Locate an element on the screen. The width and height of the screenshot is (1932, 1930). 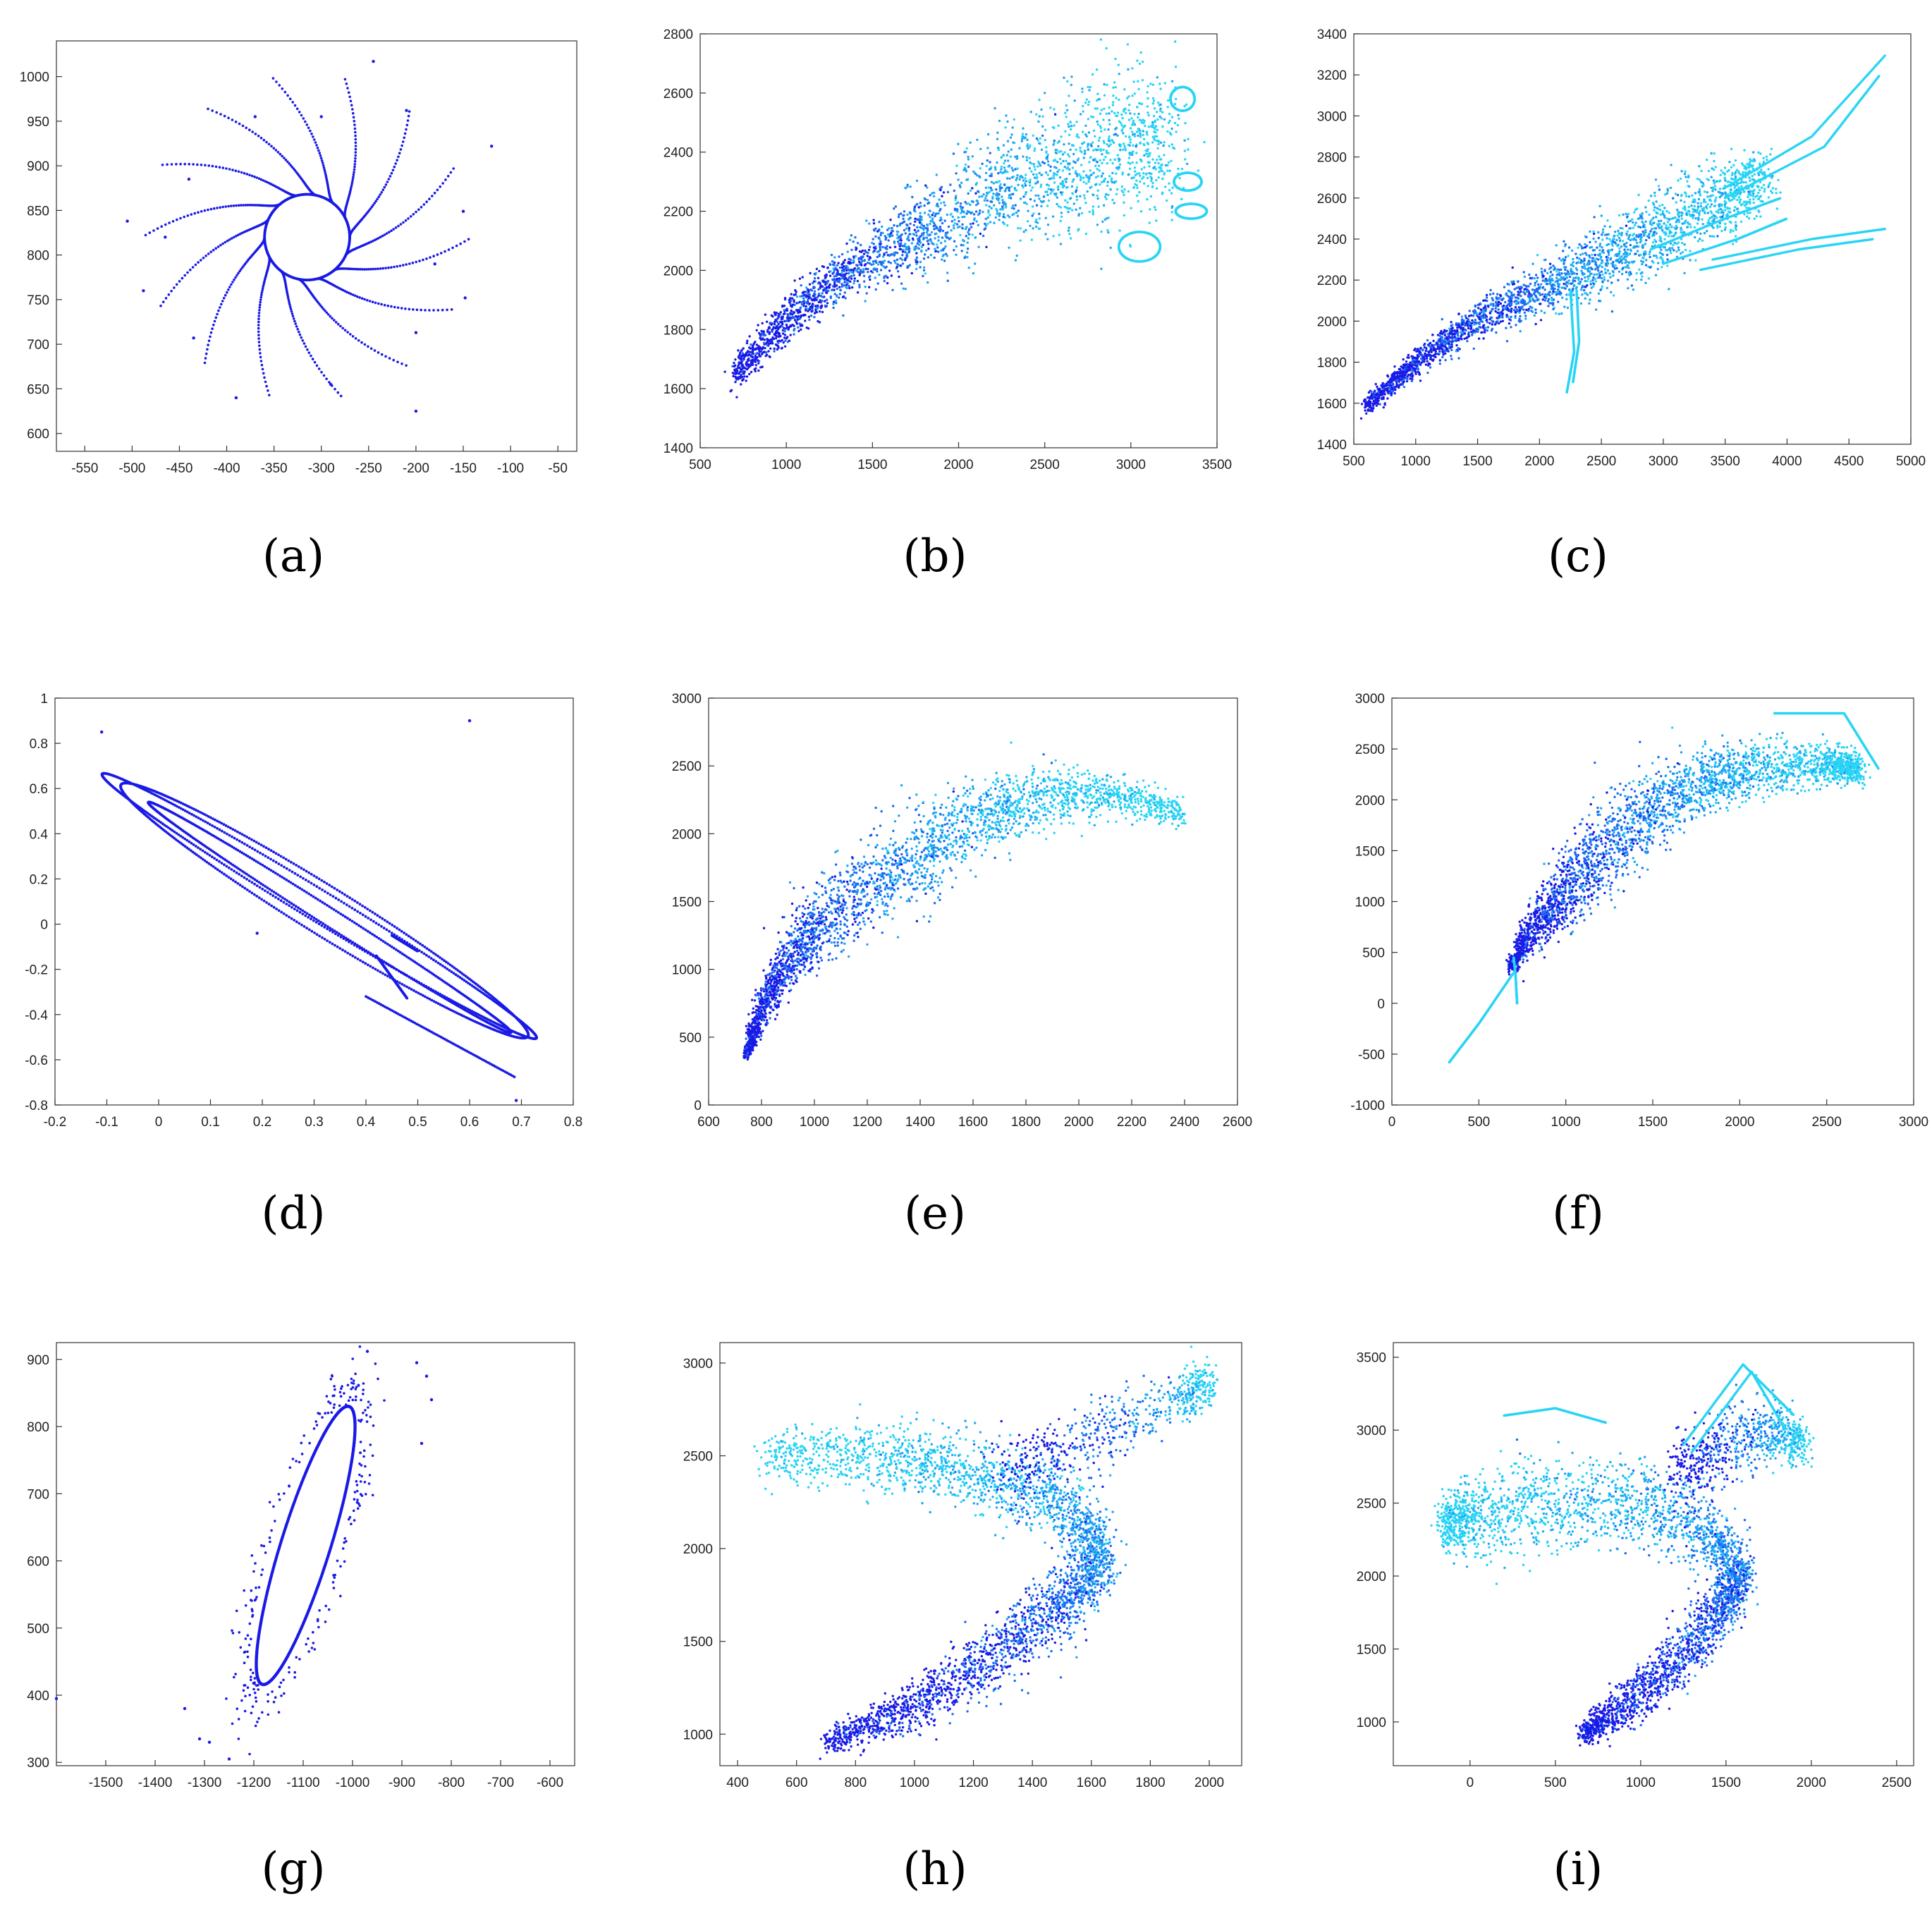
x-tick-label: 3500 is located at coordinates (1217, 465).